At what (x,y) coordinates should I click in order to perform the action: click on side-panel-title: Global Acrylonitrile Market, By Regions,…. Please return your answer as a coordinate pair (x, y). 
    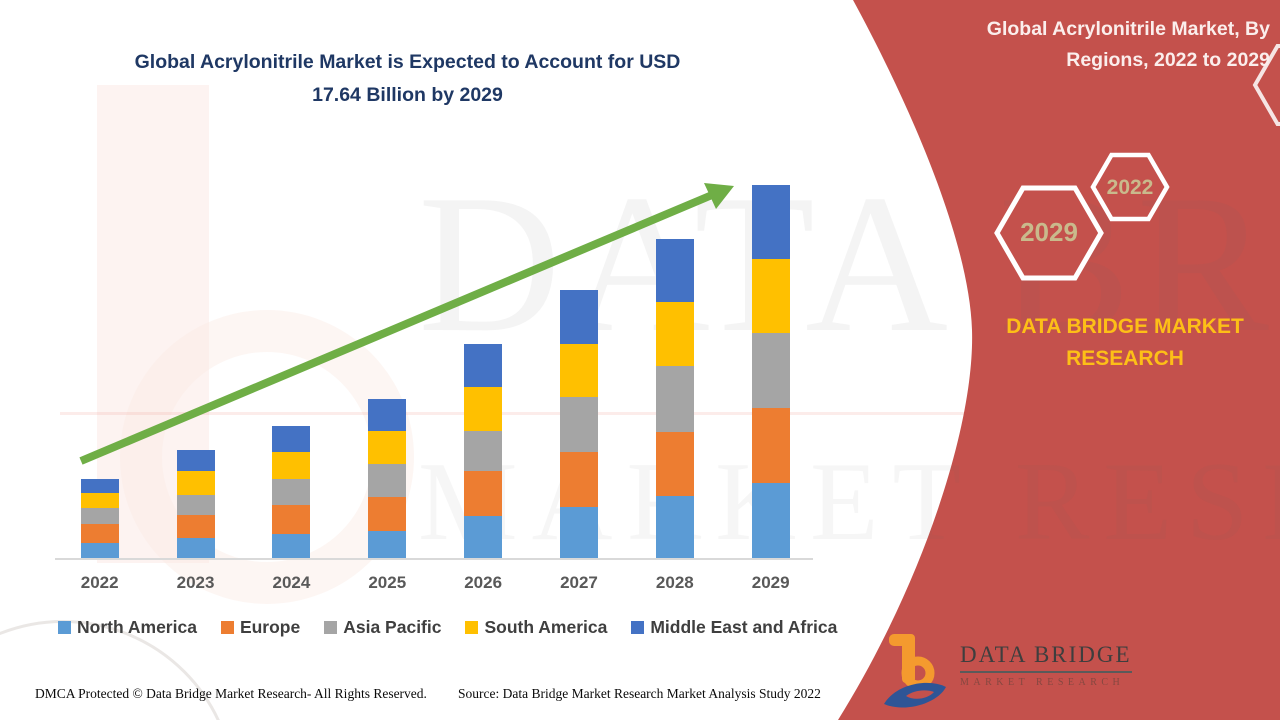
    Looking at the image, I should click on (1085, 45).